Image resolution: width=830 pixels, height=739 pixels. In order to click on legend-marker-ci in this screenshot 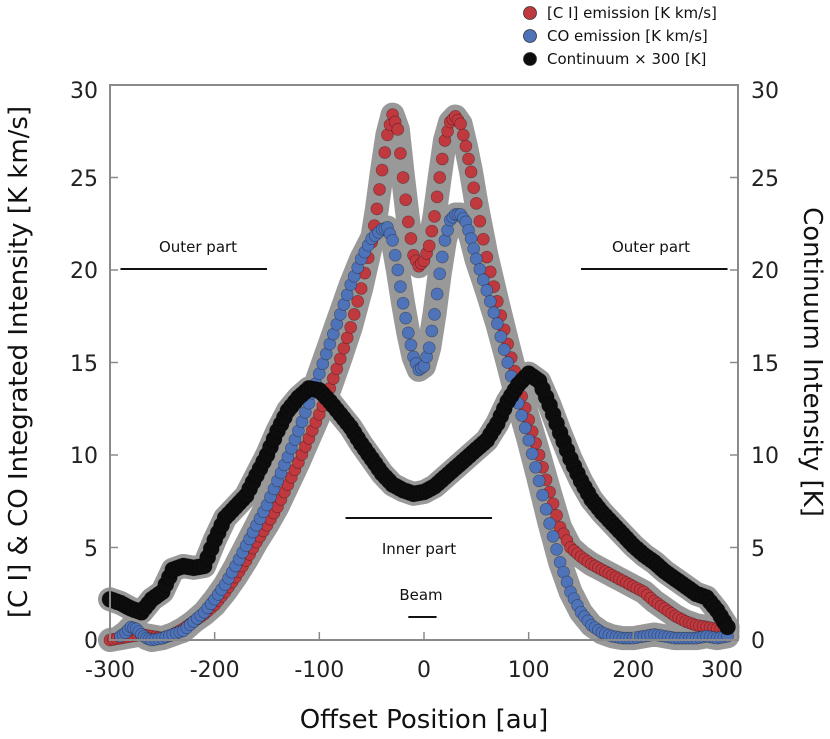, I will do `click(530, 13)`.